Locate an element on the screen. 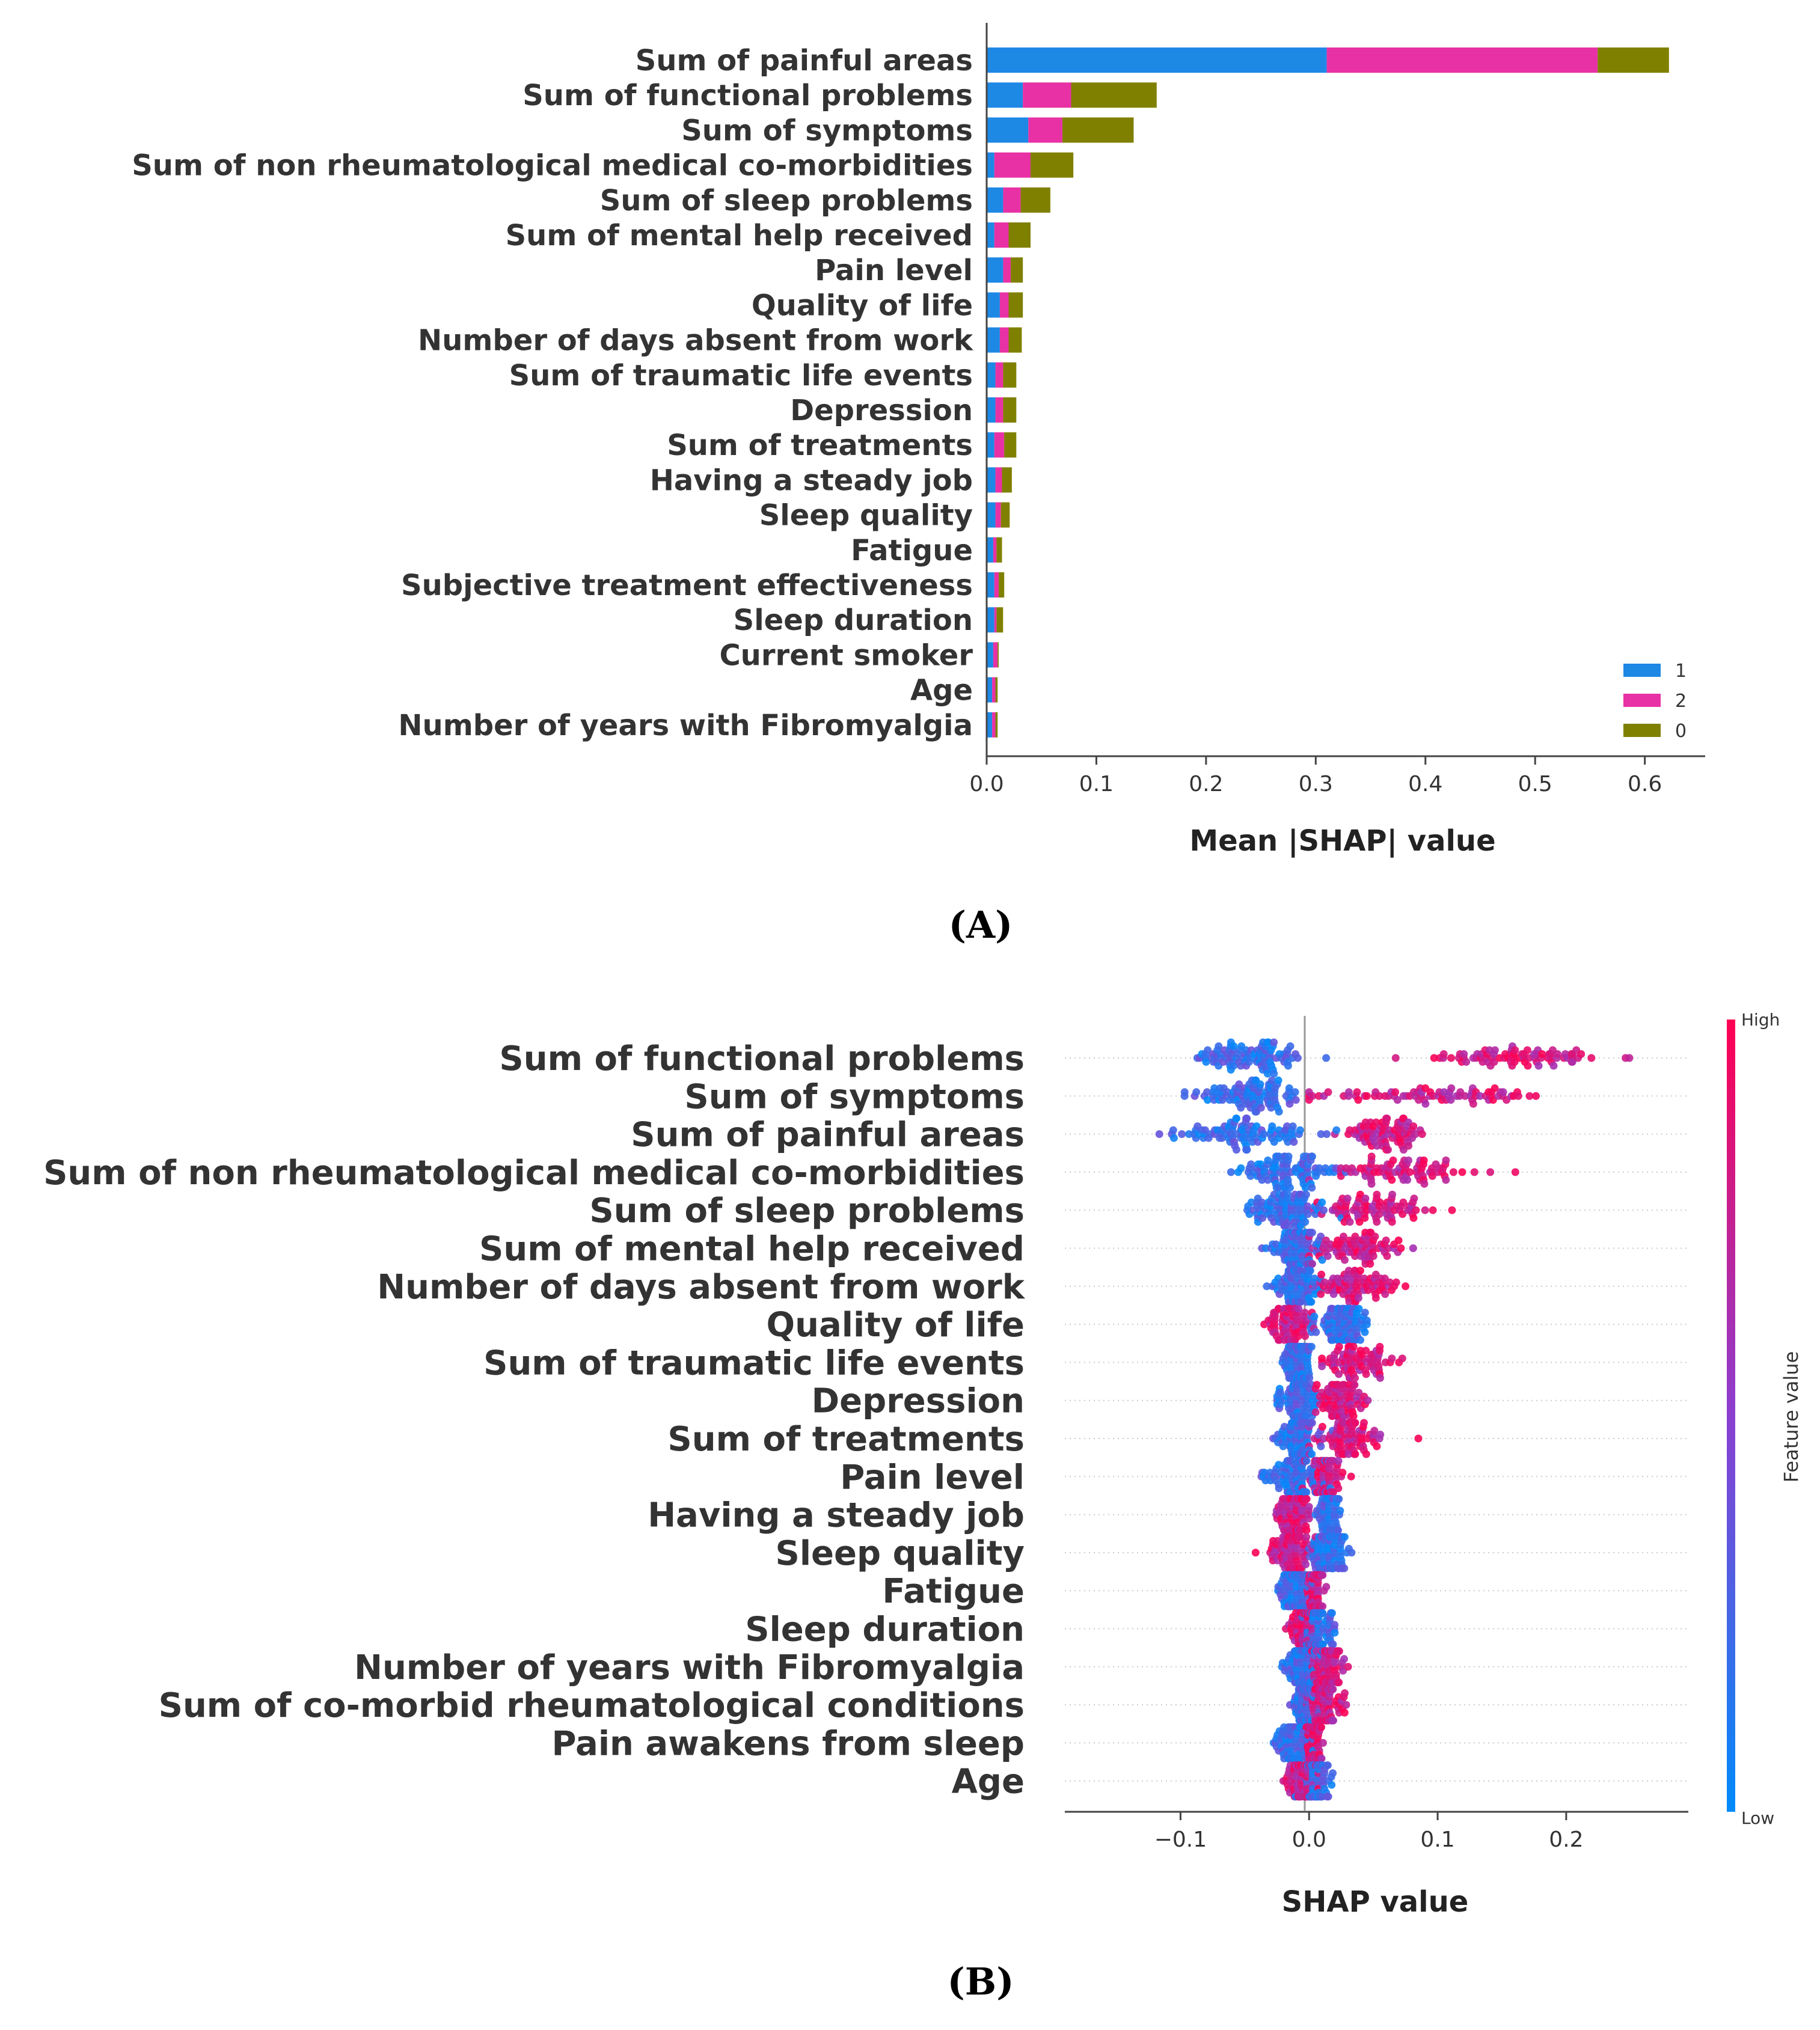 The height and width of the screenshot is (2030, 1820). category-label-pain-level: Pain level is located at coordinates (894, 270).